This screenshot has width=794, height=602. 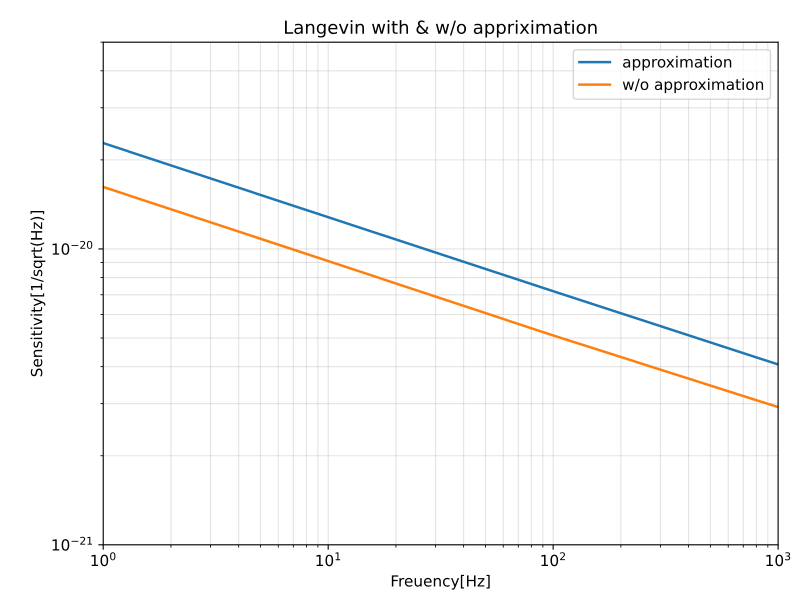 What do you see at coordinates (778, 559) in the screenshot?
I see `x-tick-label: 10$^{3}$` at bounding box center [778, 559].